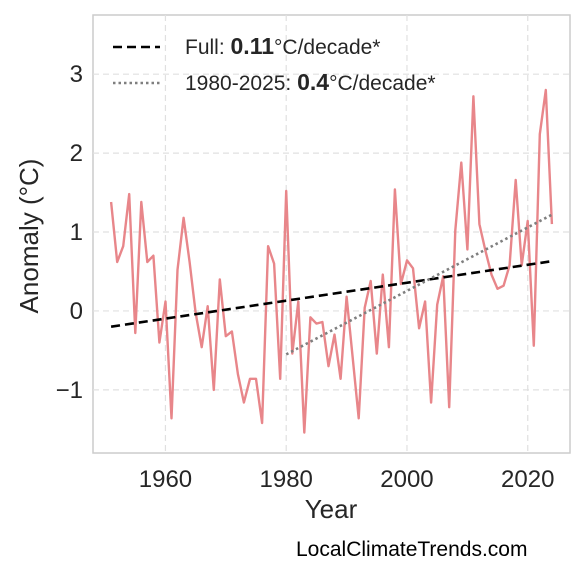 This screenshot has height=580, width=585. Describe the element at coordinates (76, 232) in the screenshot. I see `y-tick-label: 1` at that location.